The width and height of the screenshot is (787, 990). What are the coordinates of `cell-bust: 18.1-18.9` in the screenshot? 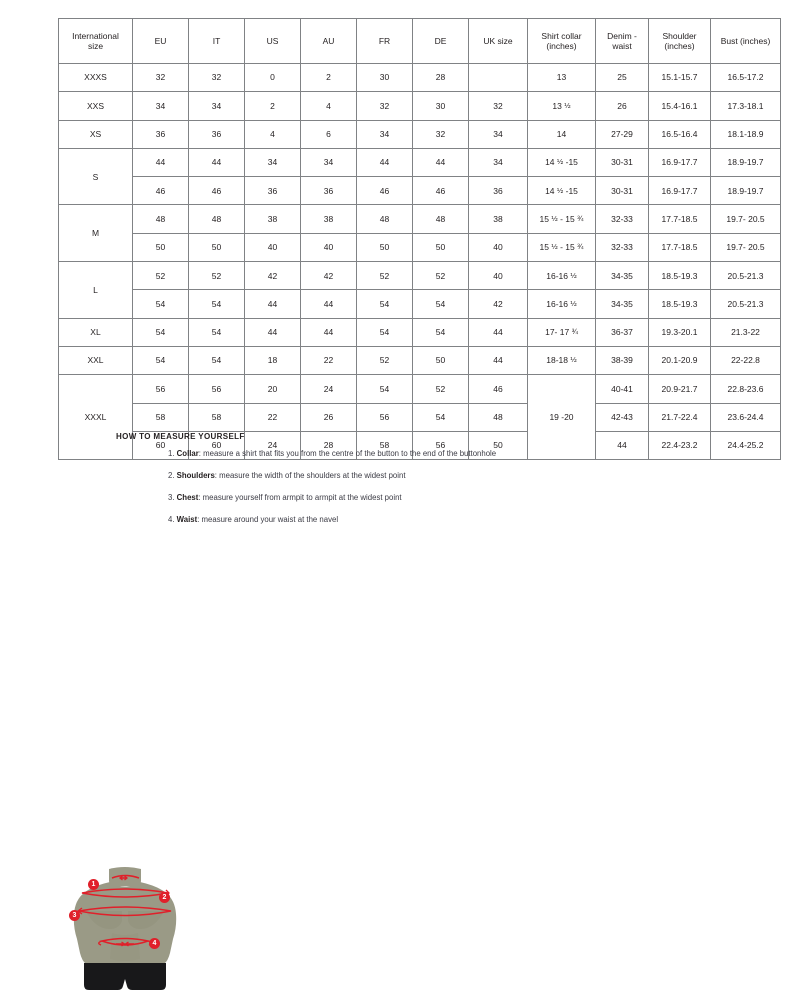 It's located at (745, 134).